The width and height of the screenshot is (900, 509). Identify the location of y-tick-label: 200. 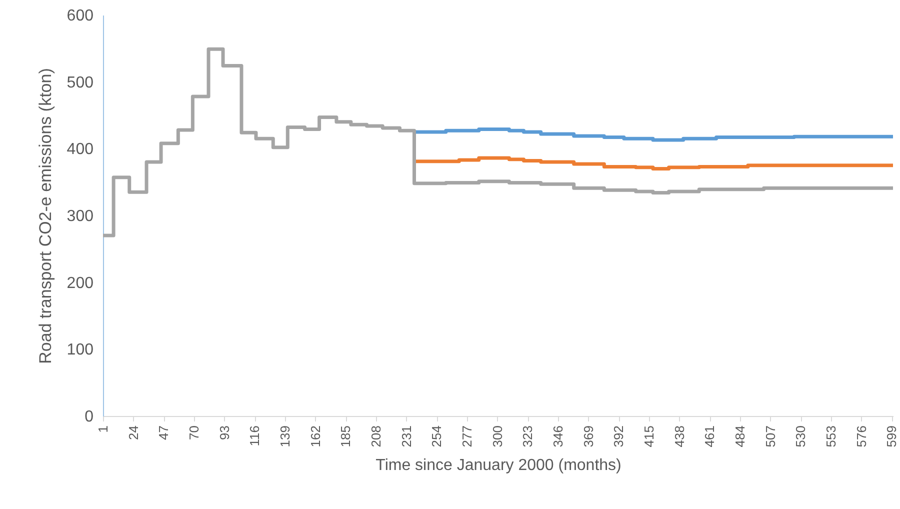
(80, 283).